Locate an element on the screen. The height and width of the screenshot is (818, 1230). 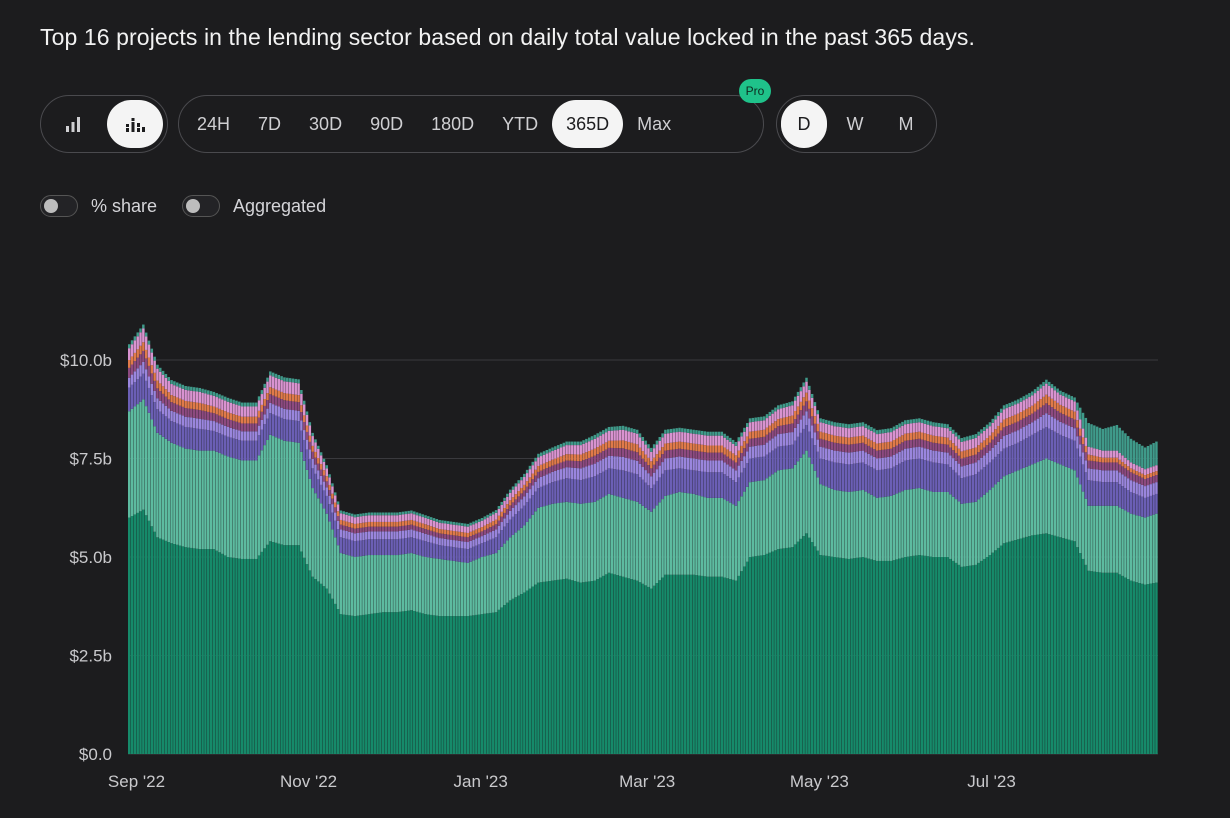
range-24h-button: 24H is located at coordinates (214, 123).